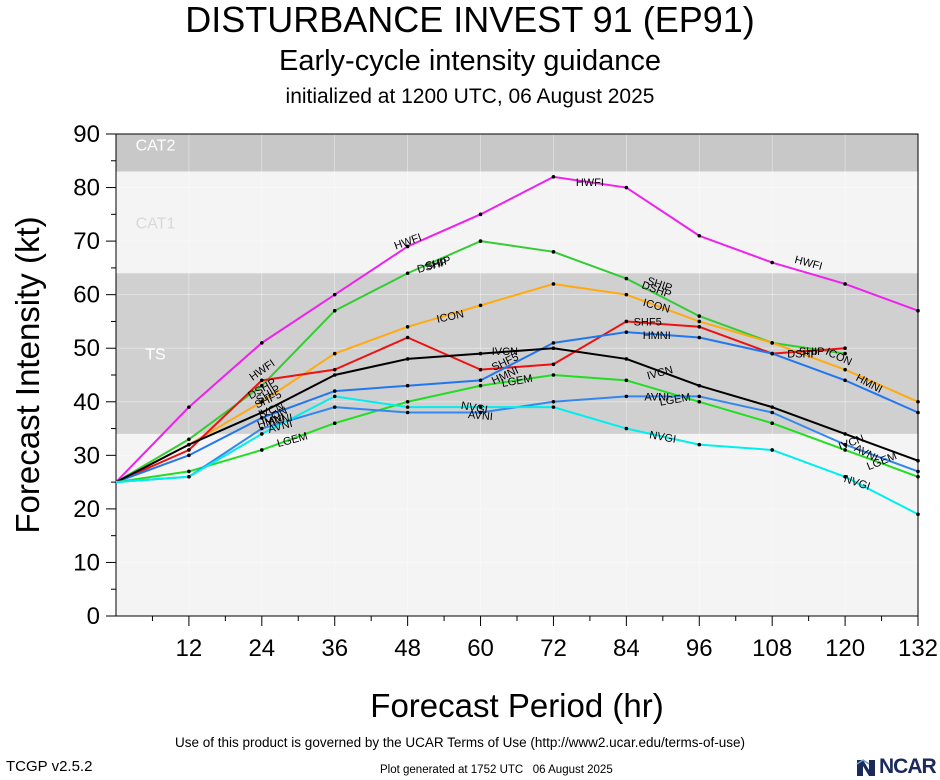  I want to click on y-tick-label: 30, so click(86, 455).